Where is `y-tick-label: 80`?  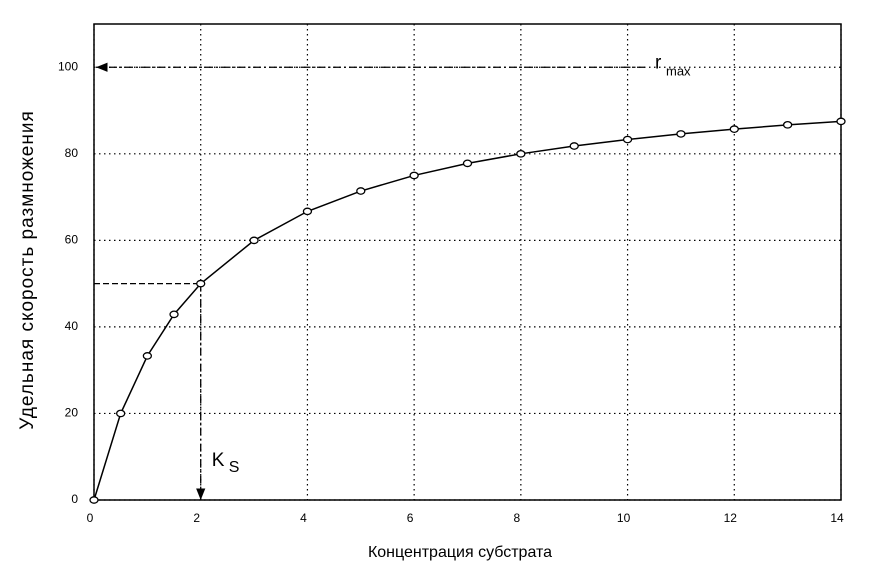 y-tick-label: 80 is located at coordinates (72, 153).